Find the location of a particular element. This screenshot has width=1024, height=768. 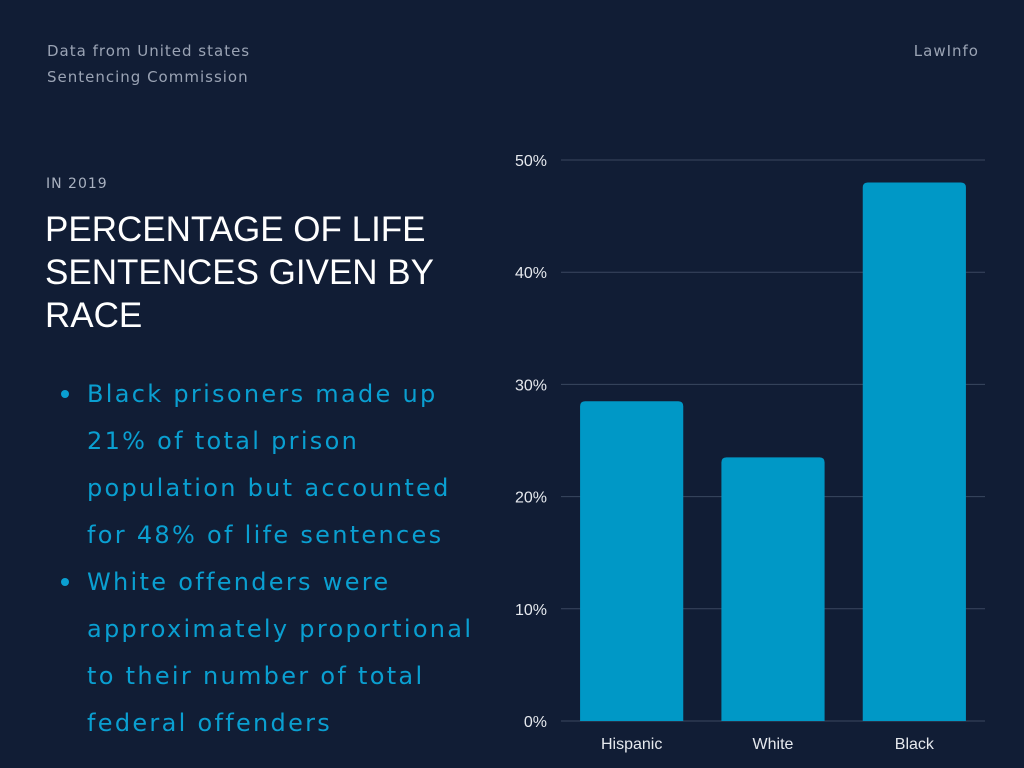

x-category-label: Hispanic is located at coordinates (631, 744).